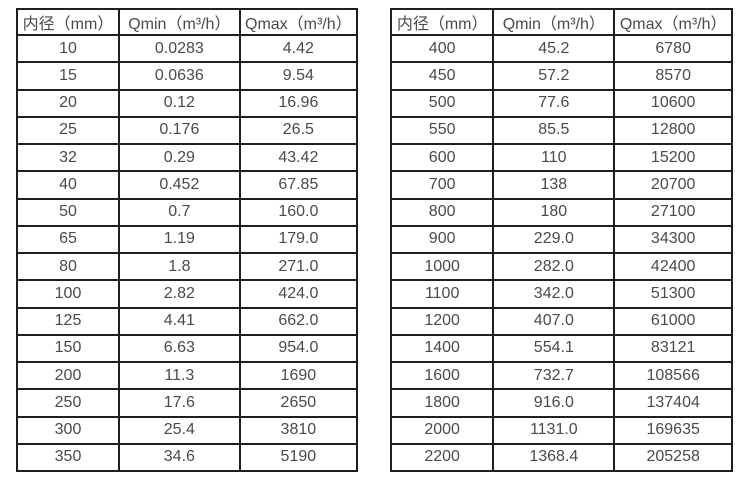  I want to click on diameter-cell: 1100, so click(442, 294).